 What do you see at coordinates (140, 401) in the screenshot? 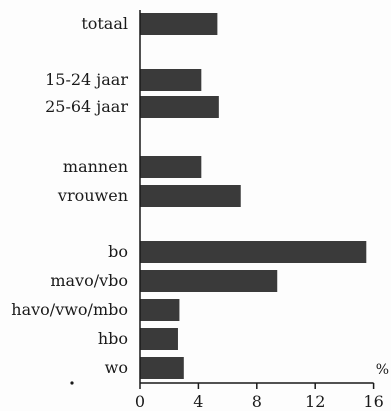
I see `x-tick-label-0: 0` at bounding box center [140, 401].